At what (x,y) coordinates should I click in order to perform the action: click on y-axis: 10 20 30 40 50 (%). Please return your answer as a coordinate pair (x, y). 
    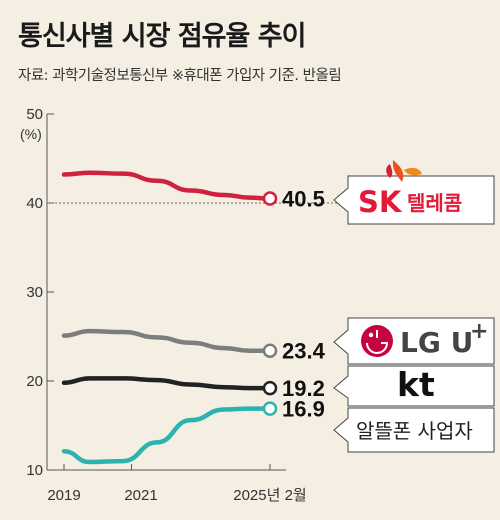
    Looking at the image, I should click on (37, 292).